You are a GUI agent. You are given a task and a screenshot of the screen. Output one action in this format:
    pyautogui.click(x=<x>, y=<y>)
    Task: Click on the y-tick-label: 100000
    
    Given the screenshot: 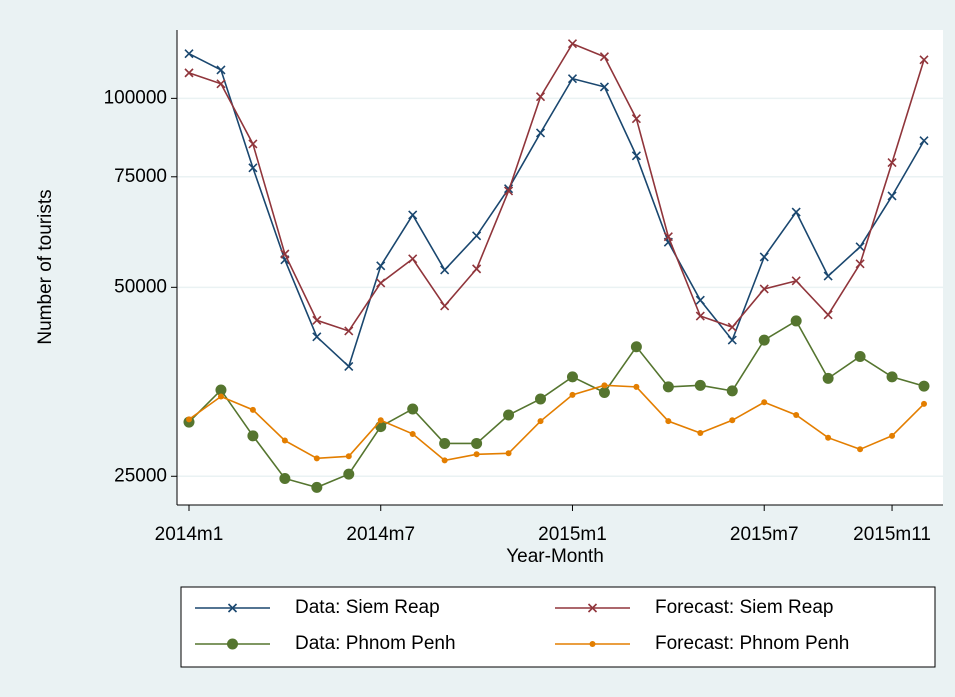 What is the action you would take?
    pyautogui.click(x=135, y=97)
    